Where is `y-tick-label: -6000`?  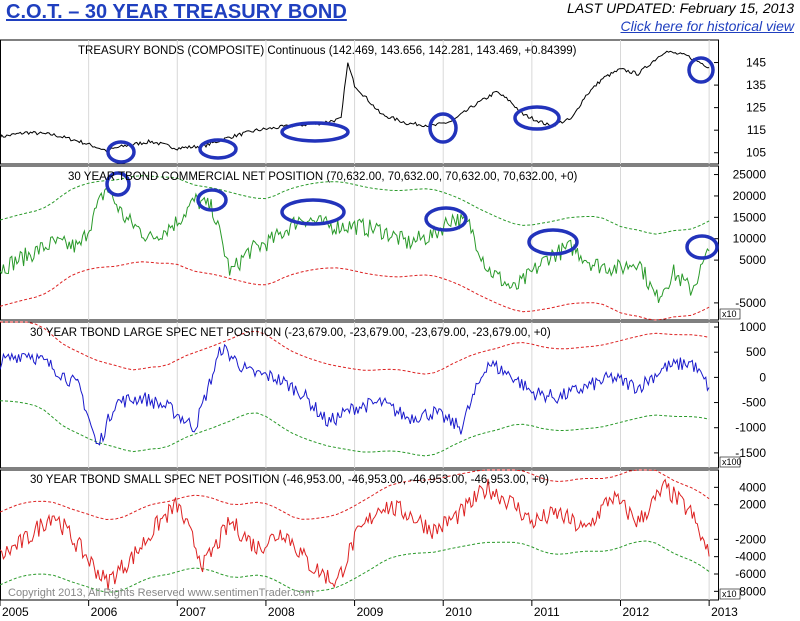 y-tick-label: -6000 is located at coordinates (750, 574).